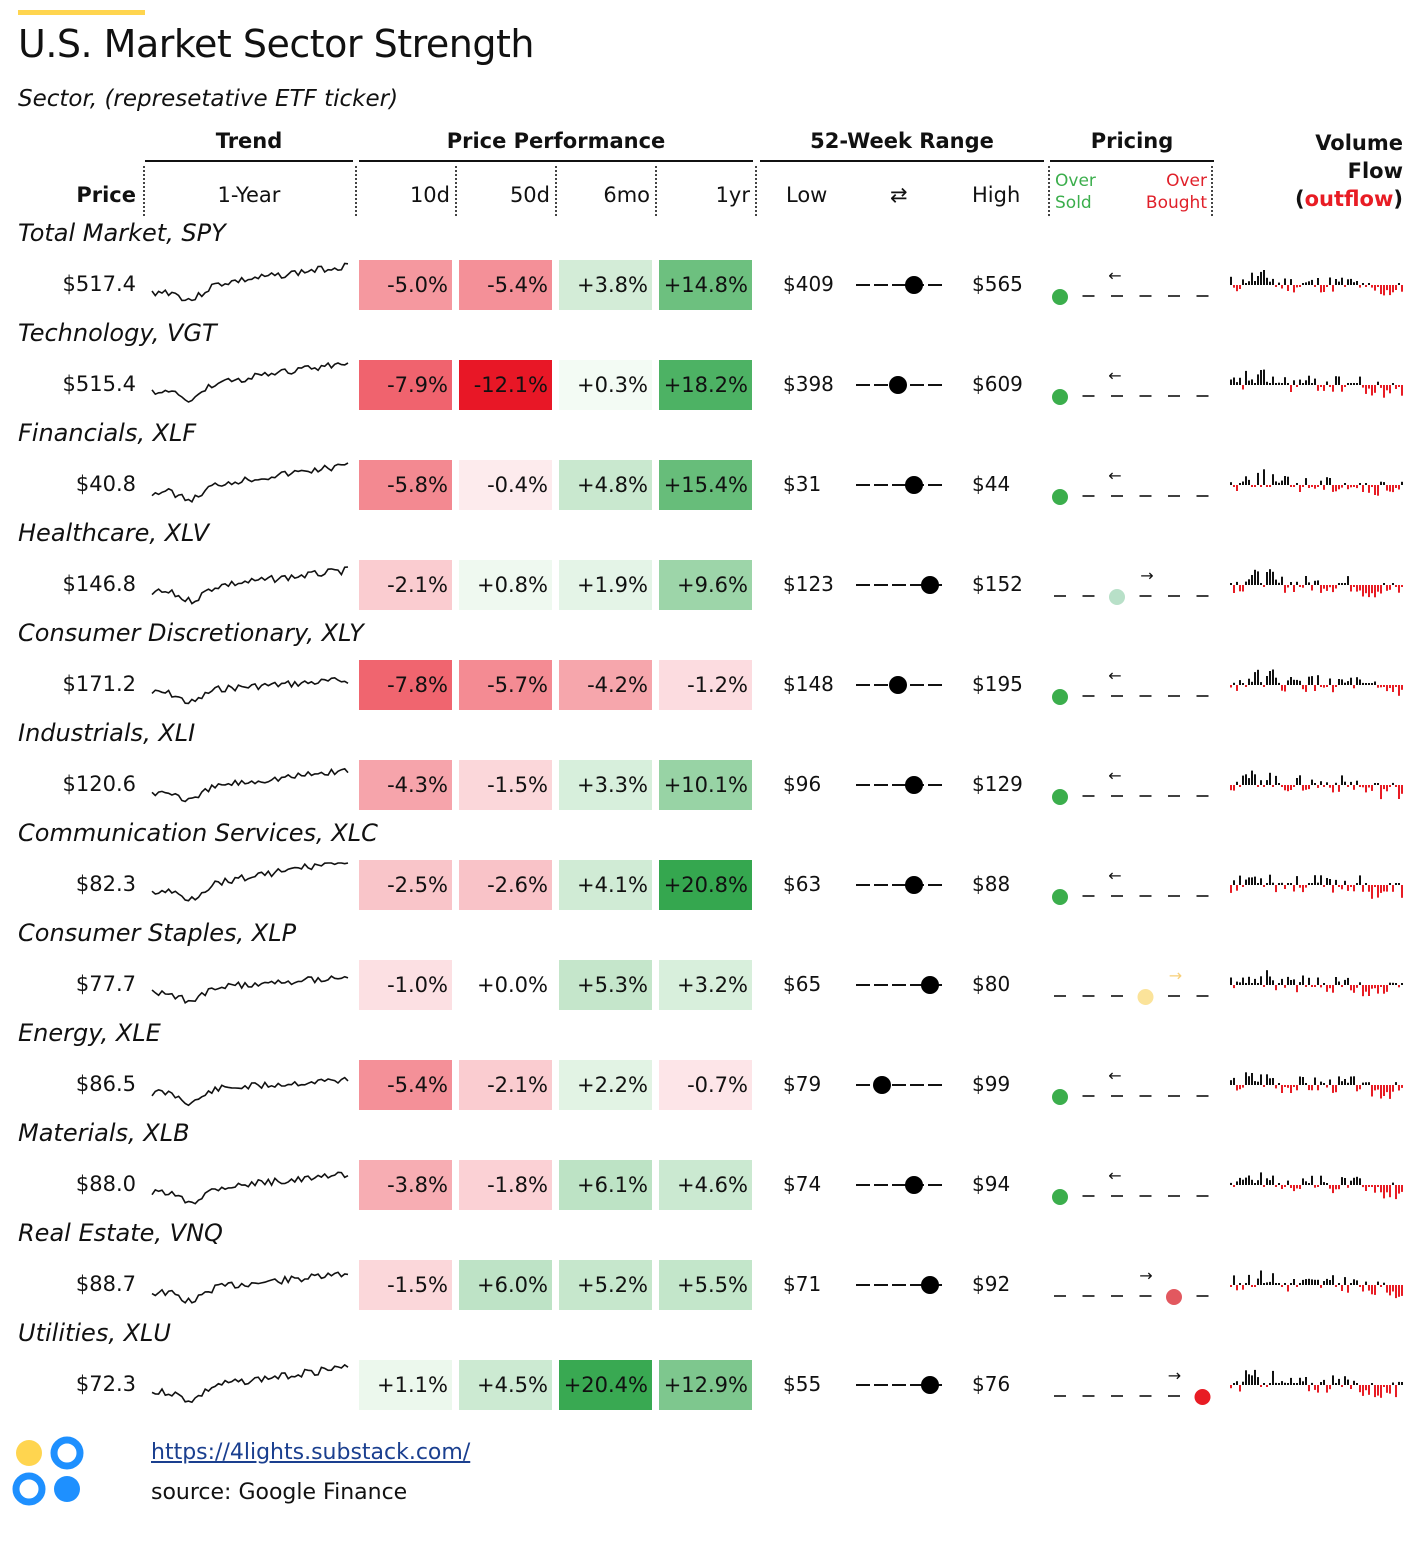 Image resolution: width=1411 pixels, height=1543 pixels. What do you see at coordinates (605, 285) in the screenshot?
I see `perf-cell-m6: +3.8%` at bounding box center [605, 285].